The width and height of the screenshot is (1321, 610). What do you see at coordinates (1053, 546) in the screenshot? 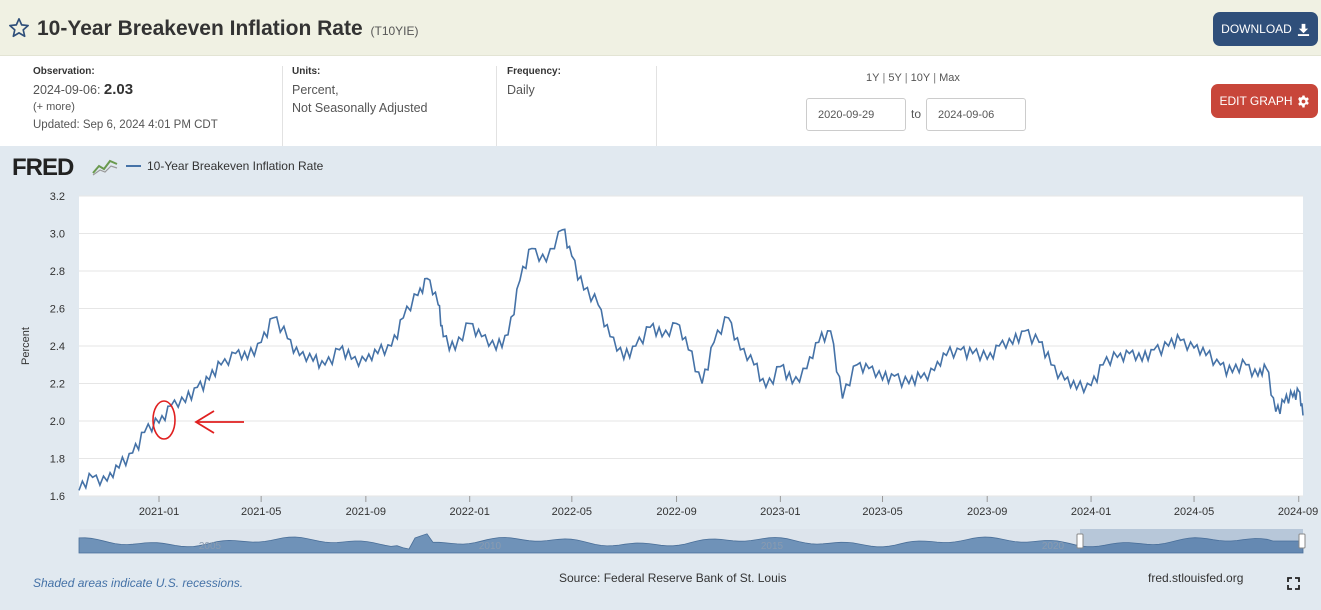
I see `navigator-year-label: 2020` at bounding box center [1053, 546].